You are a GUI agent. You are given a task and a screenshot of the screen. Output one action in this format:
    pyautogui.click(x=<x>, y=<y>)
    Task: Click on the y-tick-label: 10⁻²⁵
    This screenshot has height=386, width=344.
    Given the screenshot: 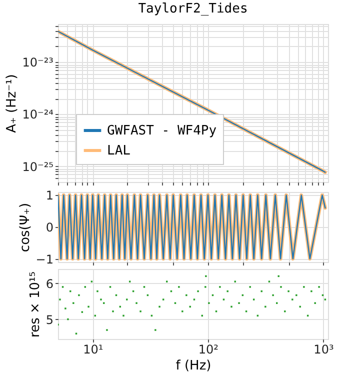 What is the action you would take?
    pyautogui.click(x=38, y=167)
    